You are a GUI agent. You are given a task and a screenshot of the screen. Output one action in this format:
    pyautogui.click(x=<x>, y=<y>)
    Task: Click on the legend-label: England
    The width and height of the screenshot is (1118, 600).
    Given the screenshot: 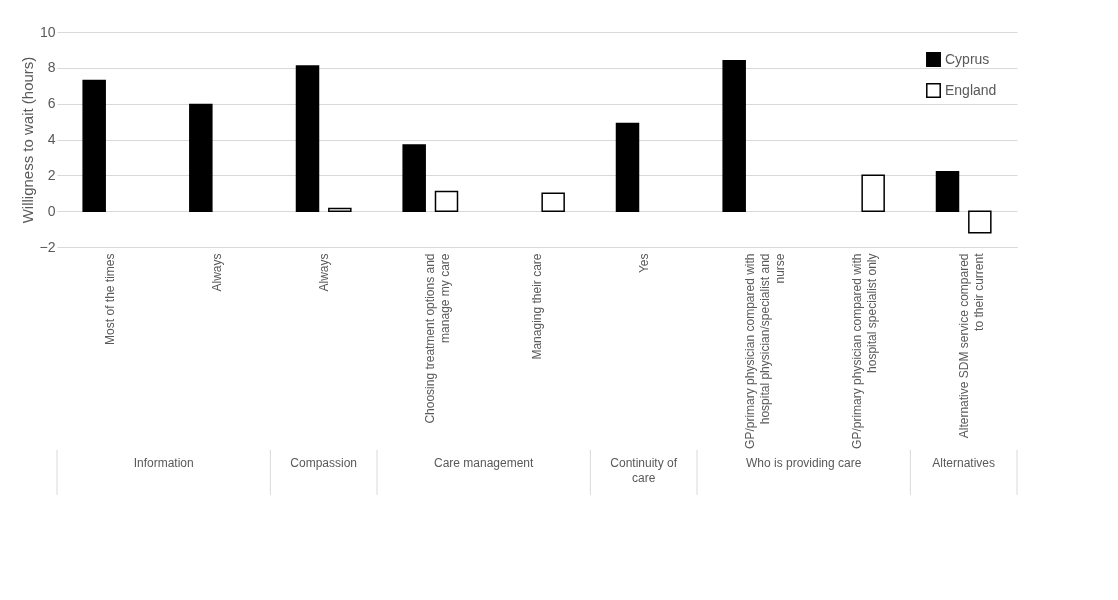 What is the action you would take?
    pyautogui.click(x=971, y=89)
    